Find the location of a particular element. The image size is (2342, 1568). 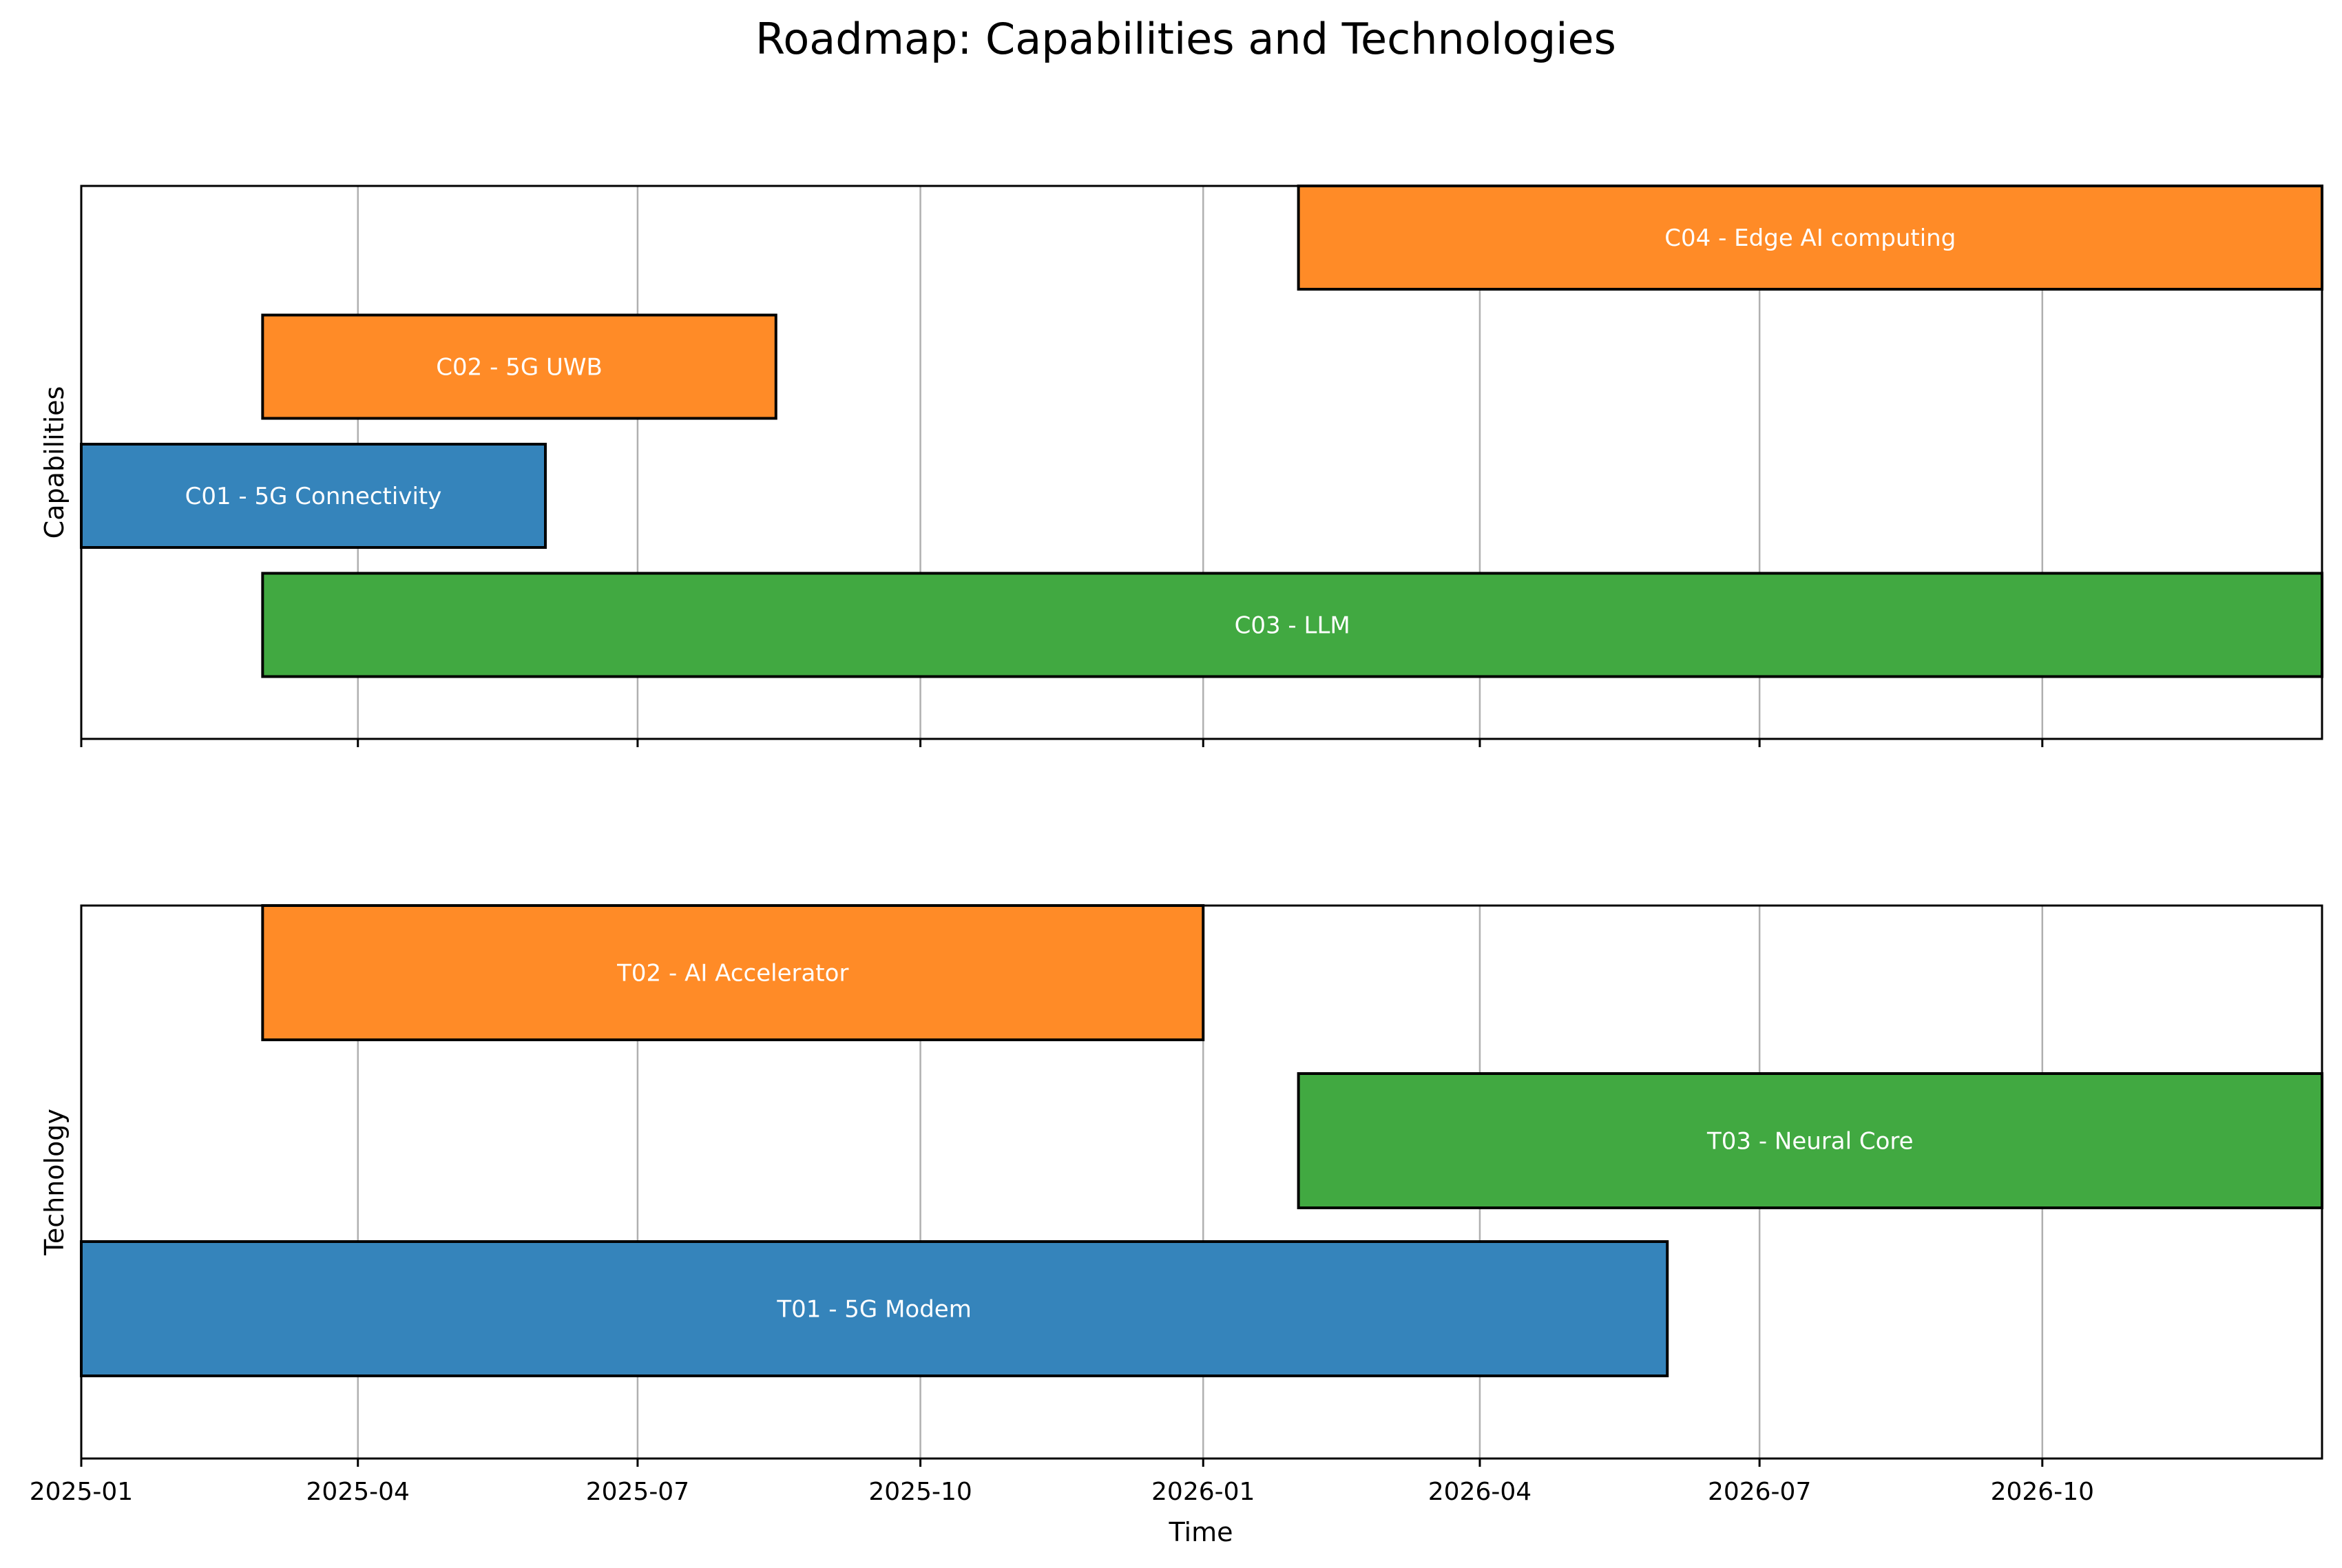

y-axis-label: Technology is located at coordinates (54, 1182).